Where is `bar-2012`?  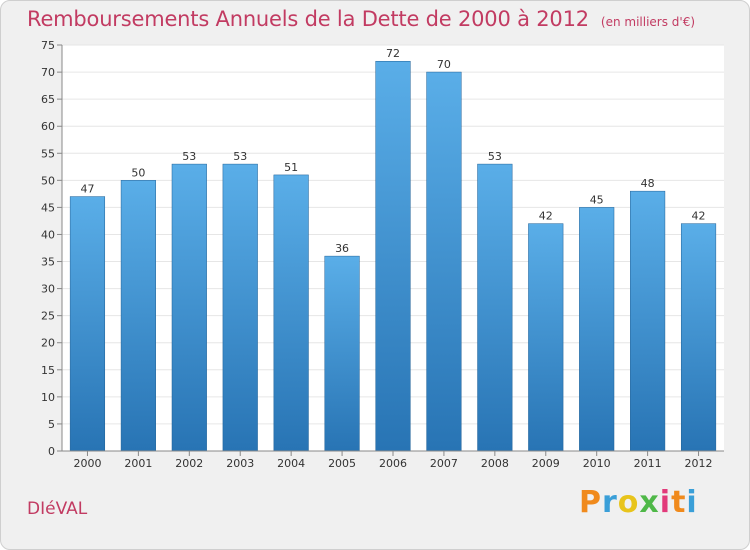
bar-2012 is located at coordinates (698, 337).